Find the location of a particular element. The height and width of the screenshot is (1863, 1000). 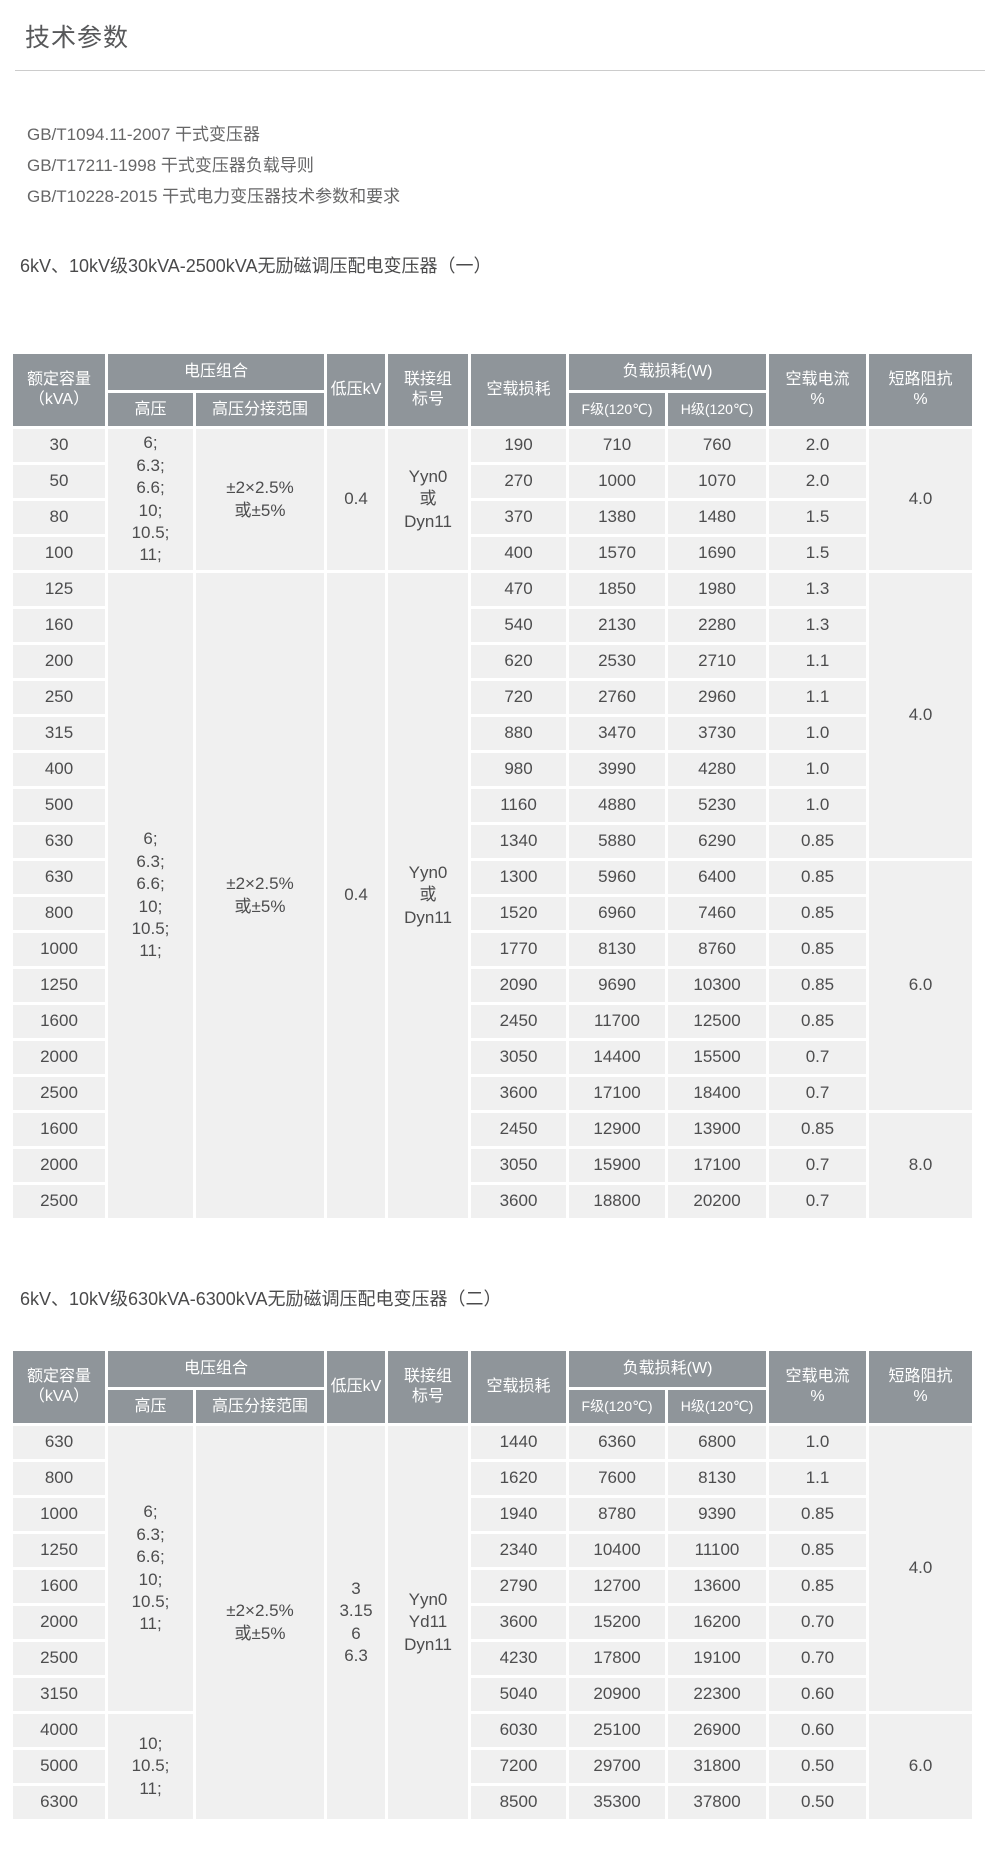

table-cell: 4.0 is located at coordinates (921, 715).